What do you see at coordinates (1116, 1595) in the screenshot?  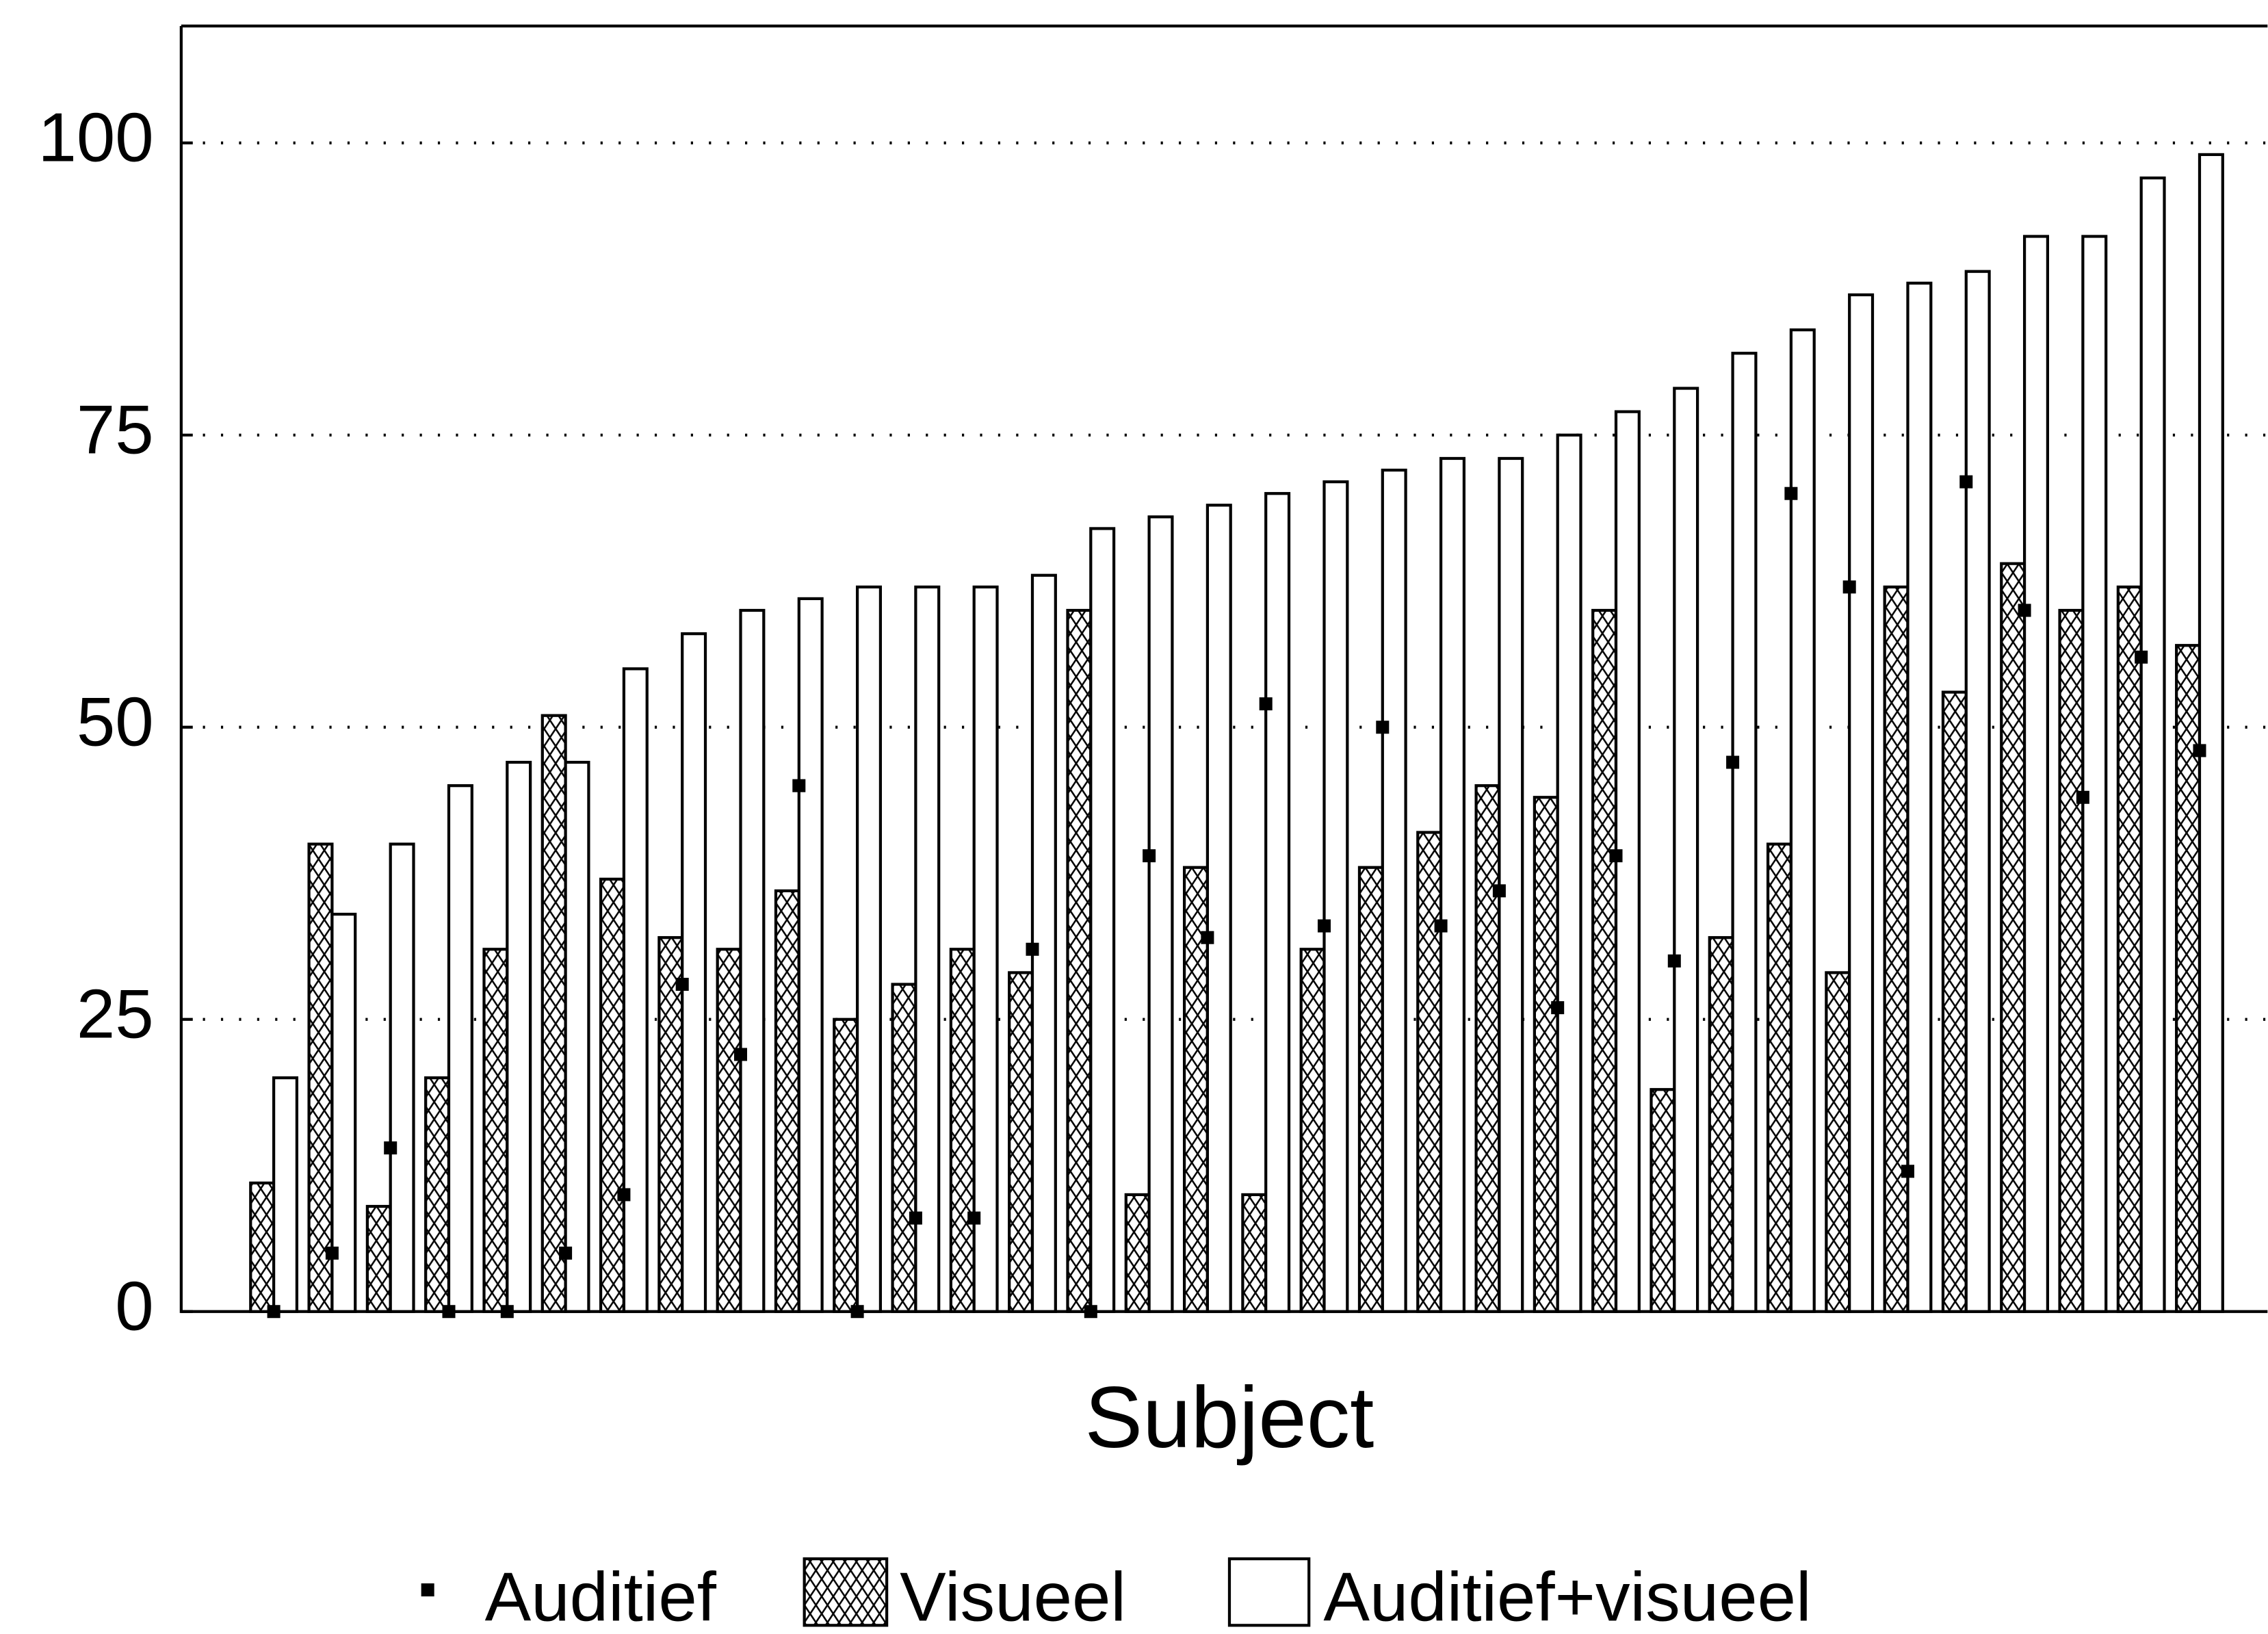 I see `legend: Auditief Visueel Auditief+visueel` at bounding box center [1116, 1595].